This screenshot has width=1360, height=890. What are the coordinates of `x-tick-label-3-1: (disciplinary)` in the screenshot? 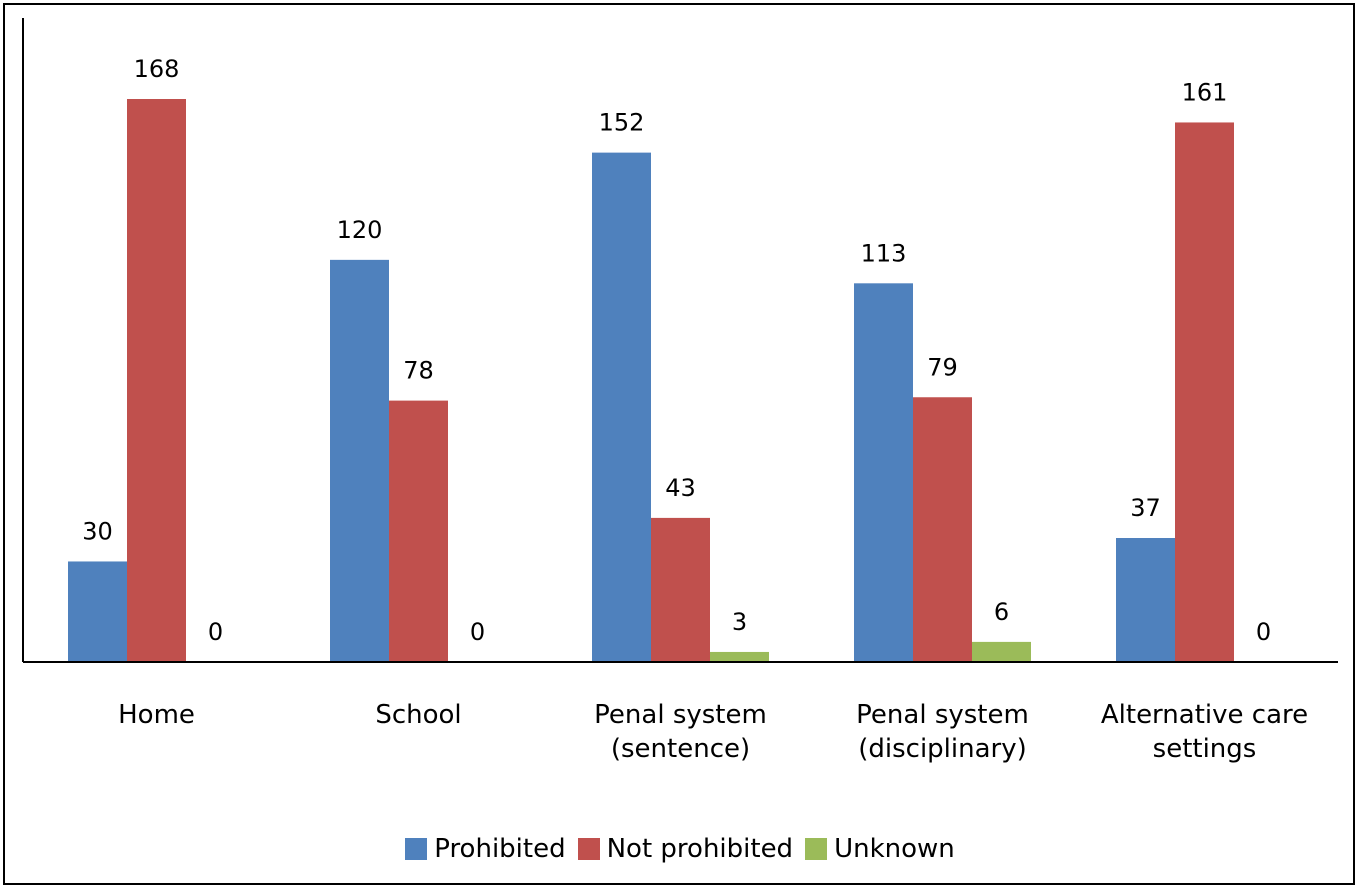 It's located at (942, 749).